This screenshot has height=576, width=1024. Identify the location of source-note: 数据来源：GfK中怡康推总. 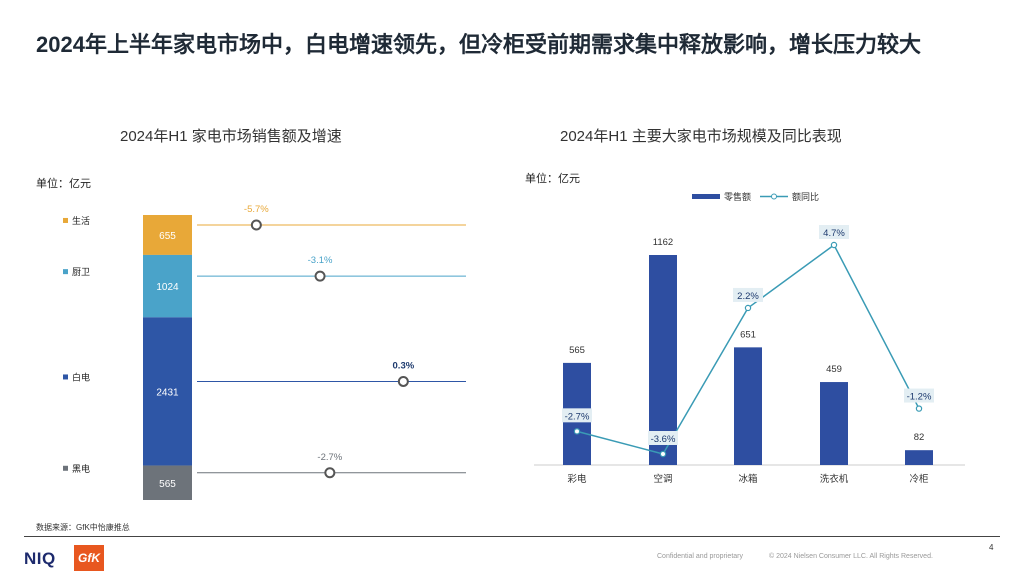
(83, 527).